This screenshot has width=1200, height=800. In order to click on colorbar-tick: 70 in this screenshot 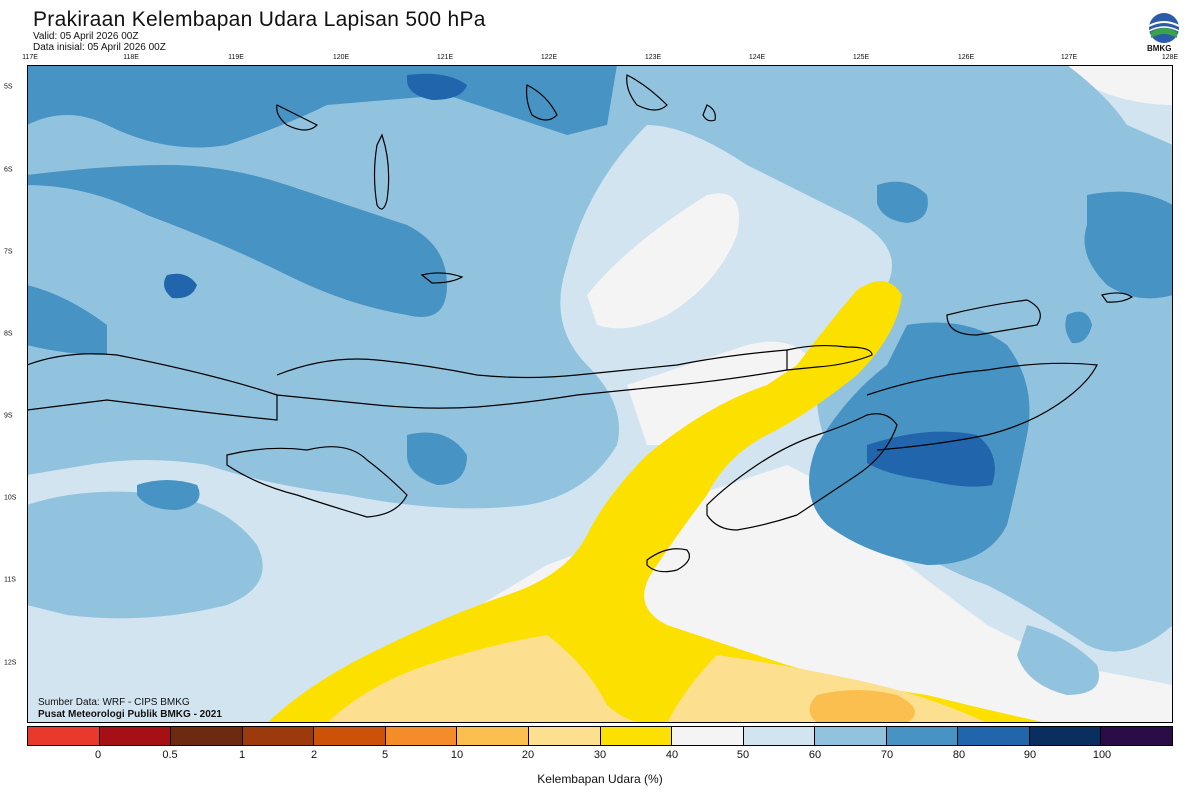, I will do `click(887, 755)`.